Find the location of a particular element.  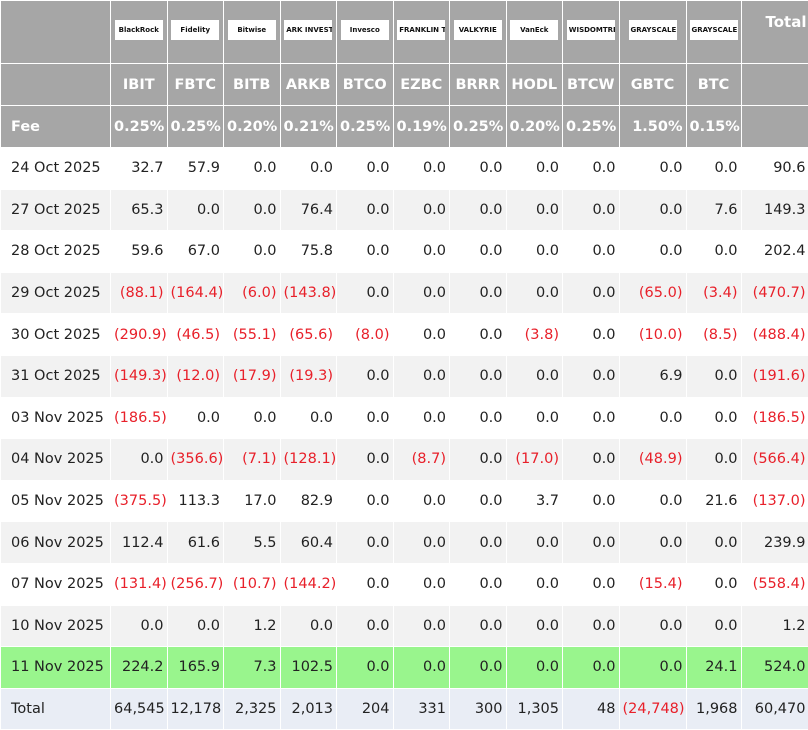

flow: (8.7) is located at coordinates (421, 460).